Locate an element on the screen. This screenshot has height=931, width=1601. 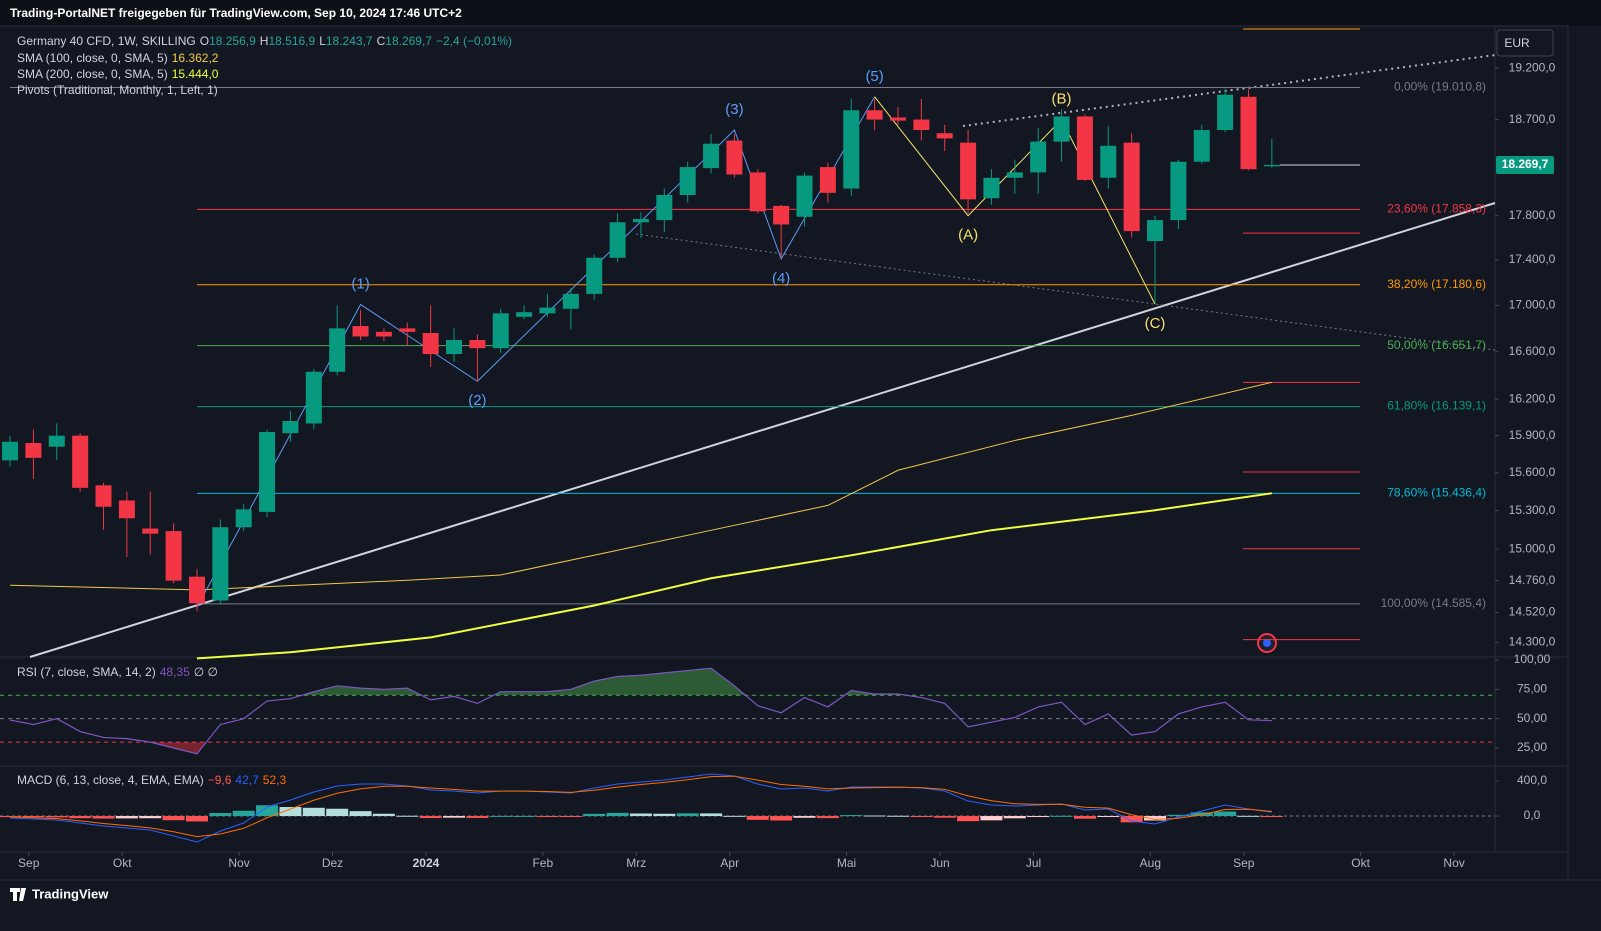
wave-label: (3) is located at coordinates (734, 109).